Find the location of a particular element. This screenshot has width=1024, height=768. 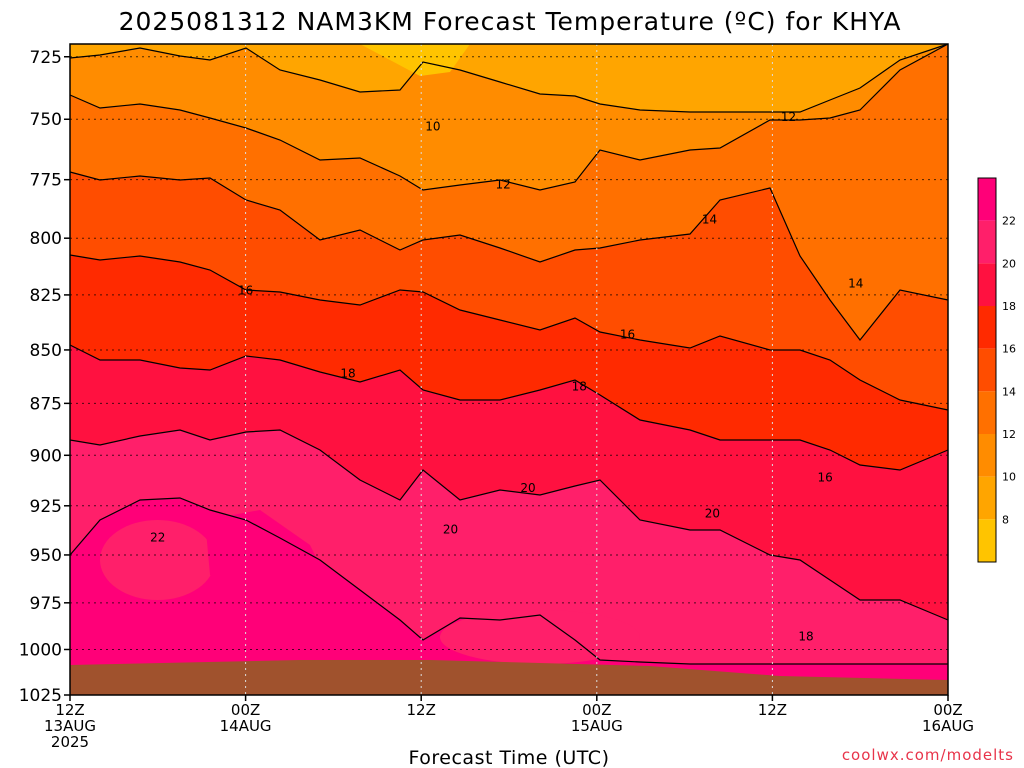

x-tick-label: 14AUG is located at coordinates (246, 726).